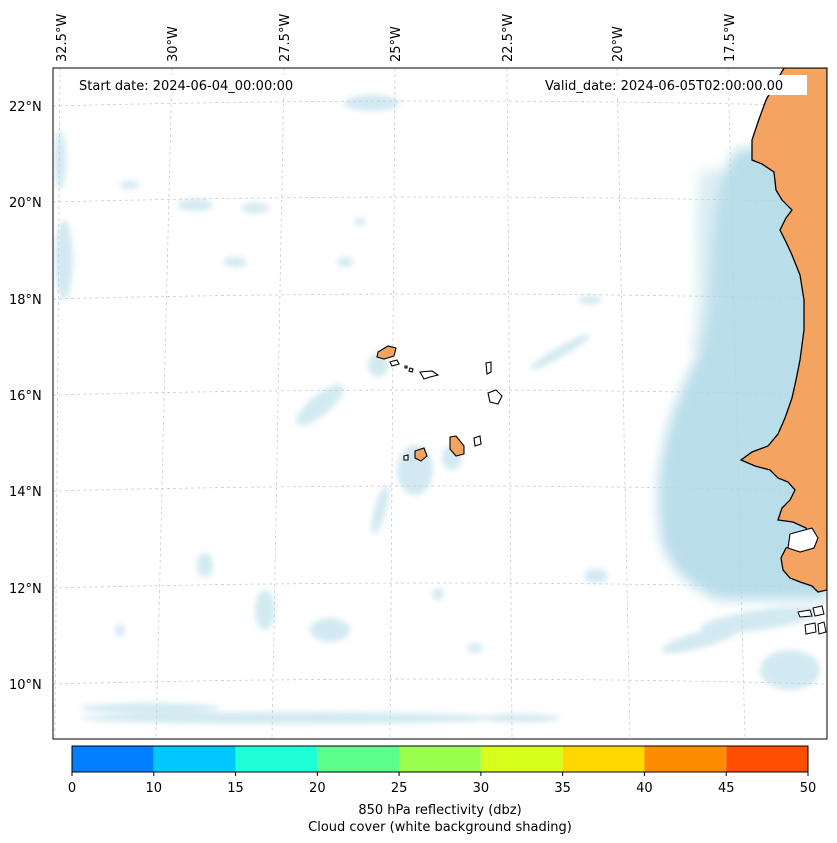 The image size is (837, 843). What do you see at coordinates (25, 300) in the screenshot?
I see `lat-label: 18°N` at bounding box center [25, 300].